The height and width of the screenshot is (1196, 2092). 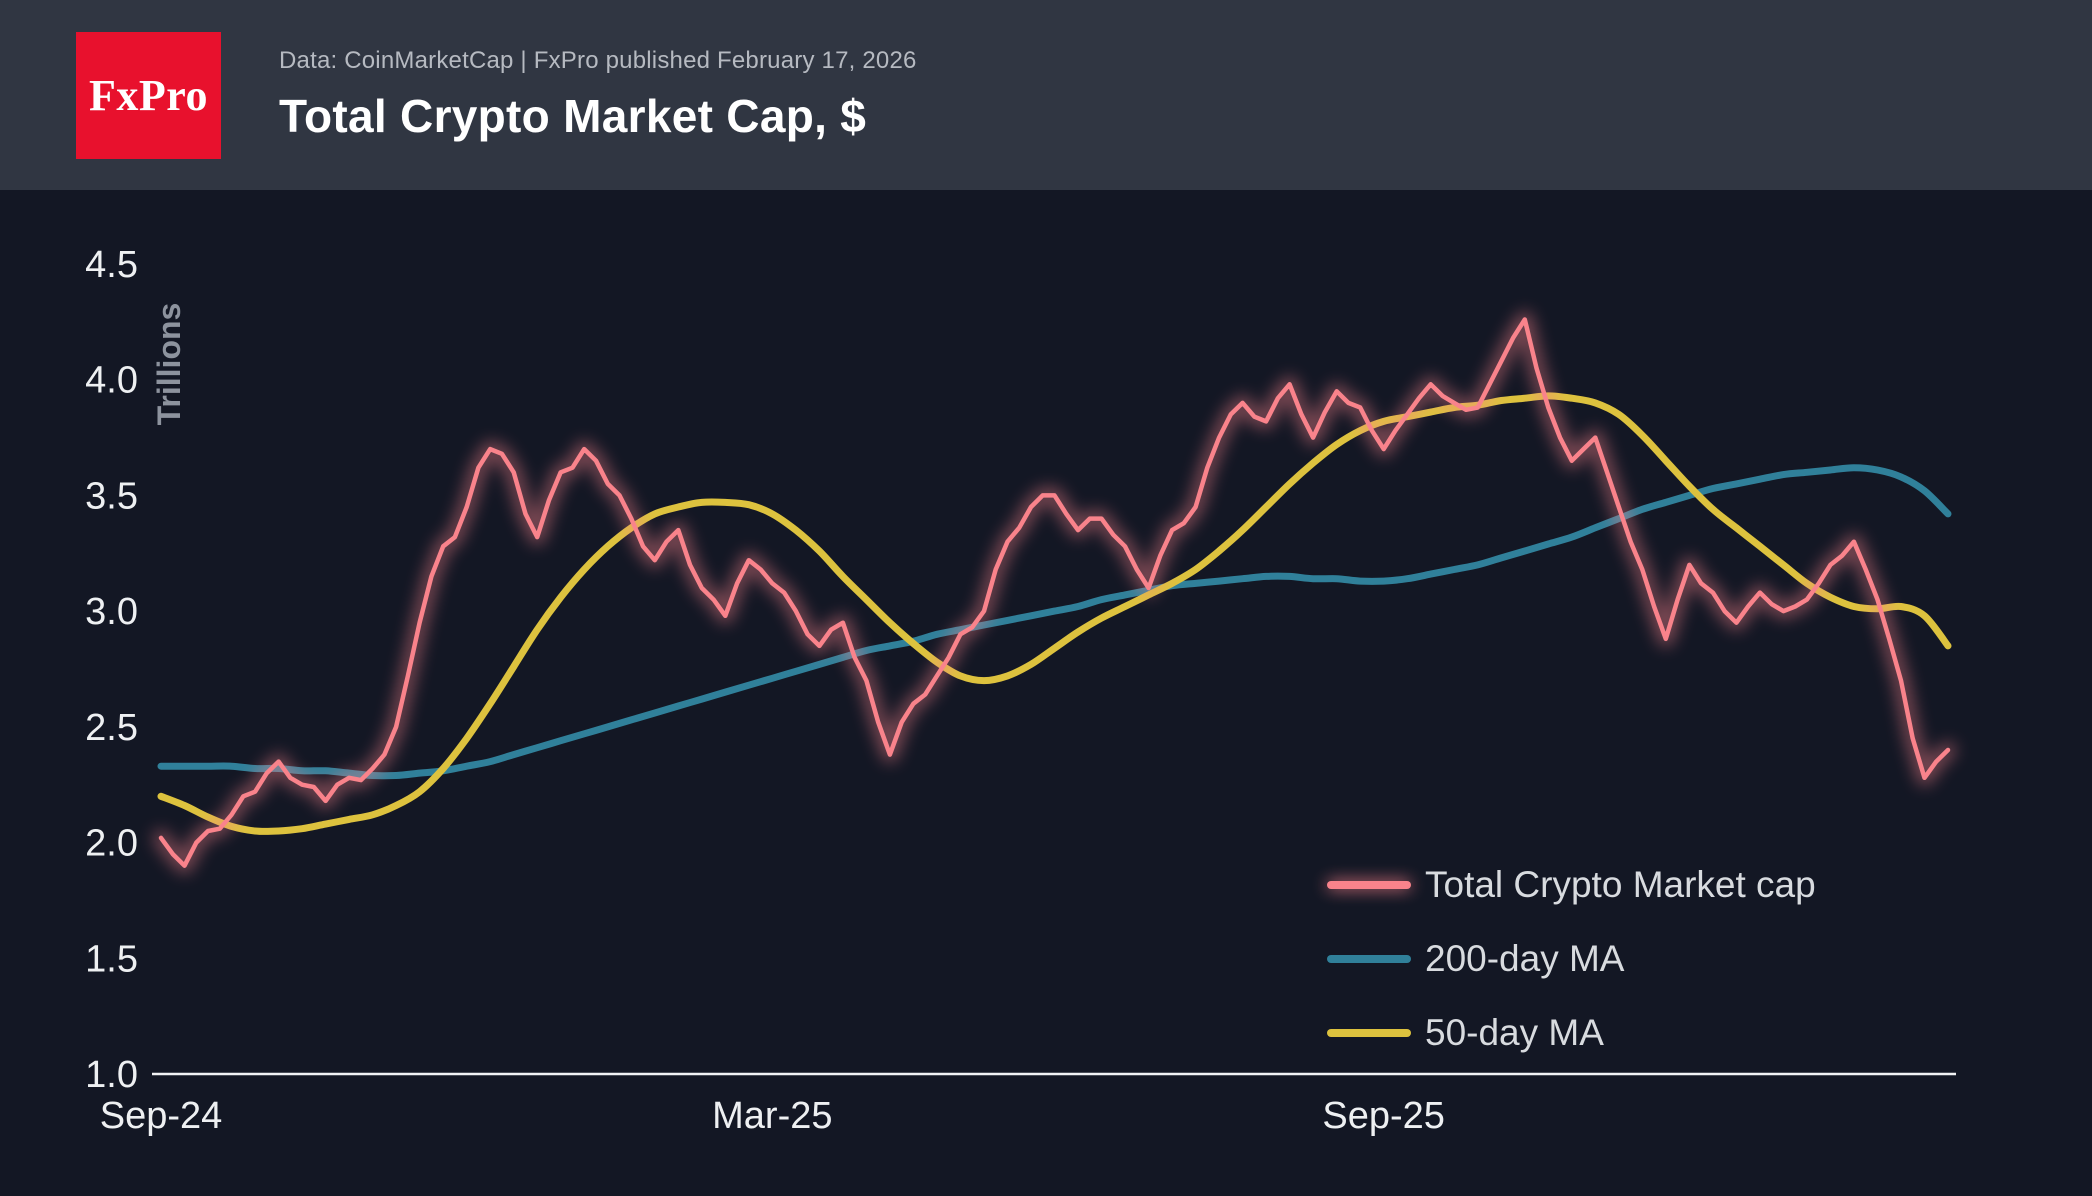 I want to click on legend-swatch-total-market-cap, so click(x=1369, y=885).